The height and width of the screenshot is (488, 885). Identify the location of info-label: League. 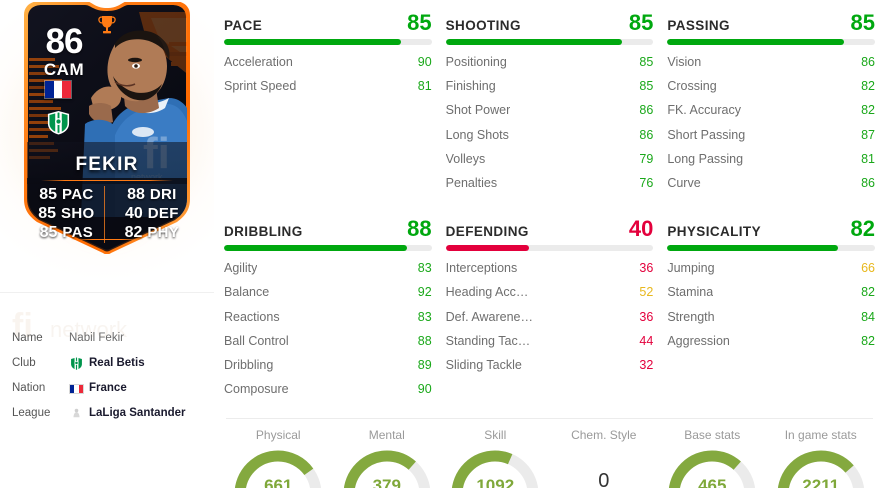
(31, 413).